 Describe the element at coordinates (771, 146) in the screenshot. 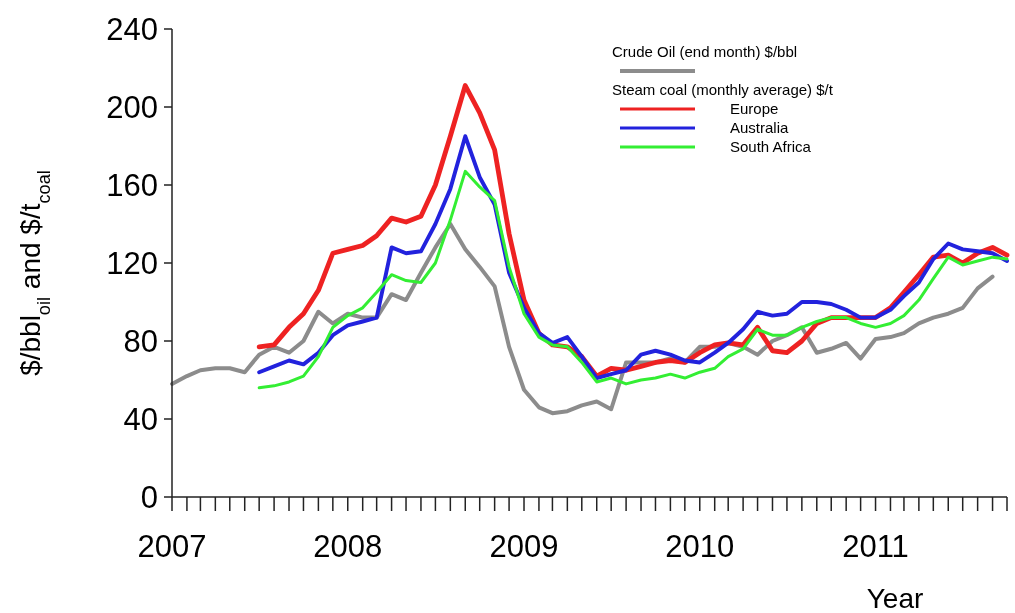

I see `legend-label: South Africa` at that location.